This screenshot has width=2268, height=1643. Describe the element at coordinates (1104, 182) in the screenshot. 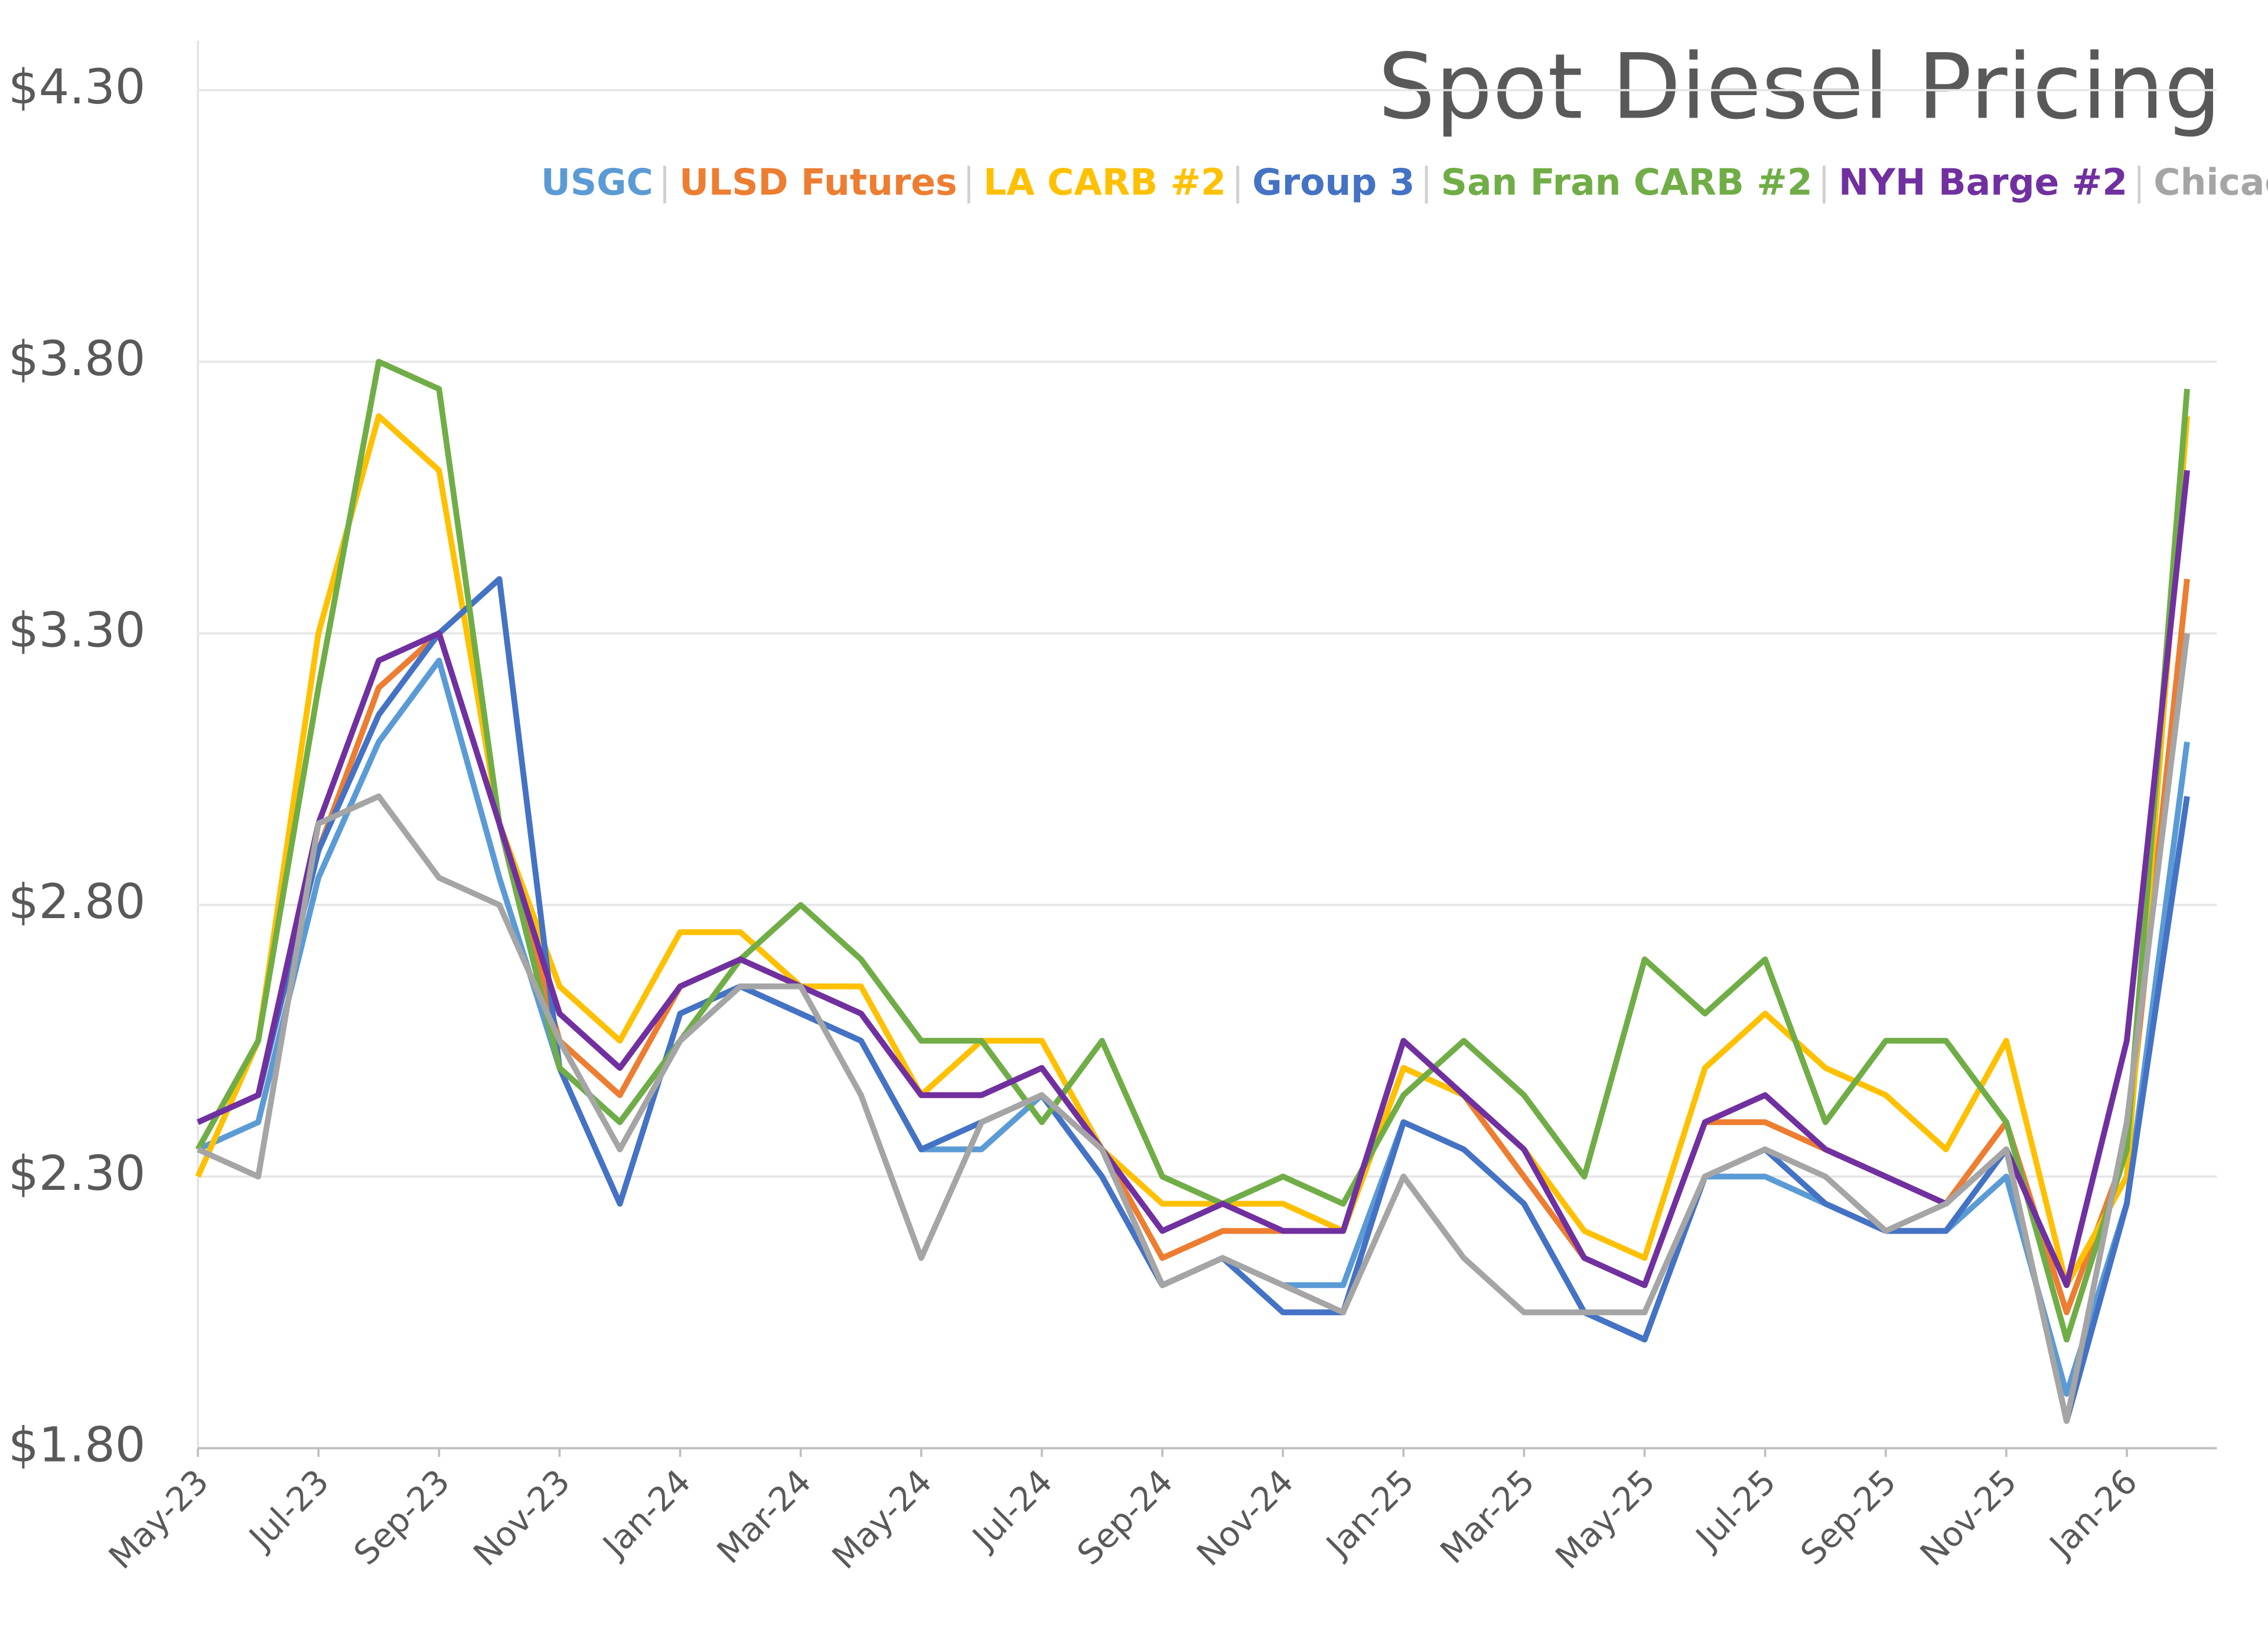

I see `legend-label: LA CARB #2` at that location.